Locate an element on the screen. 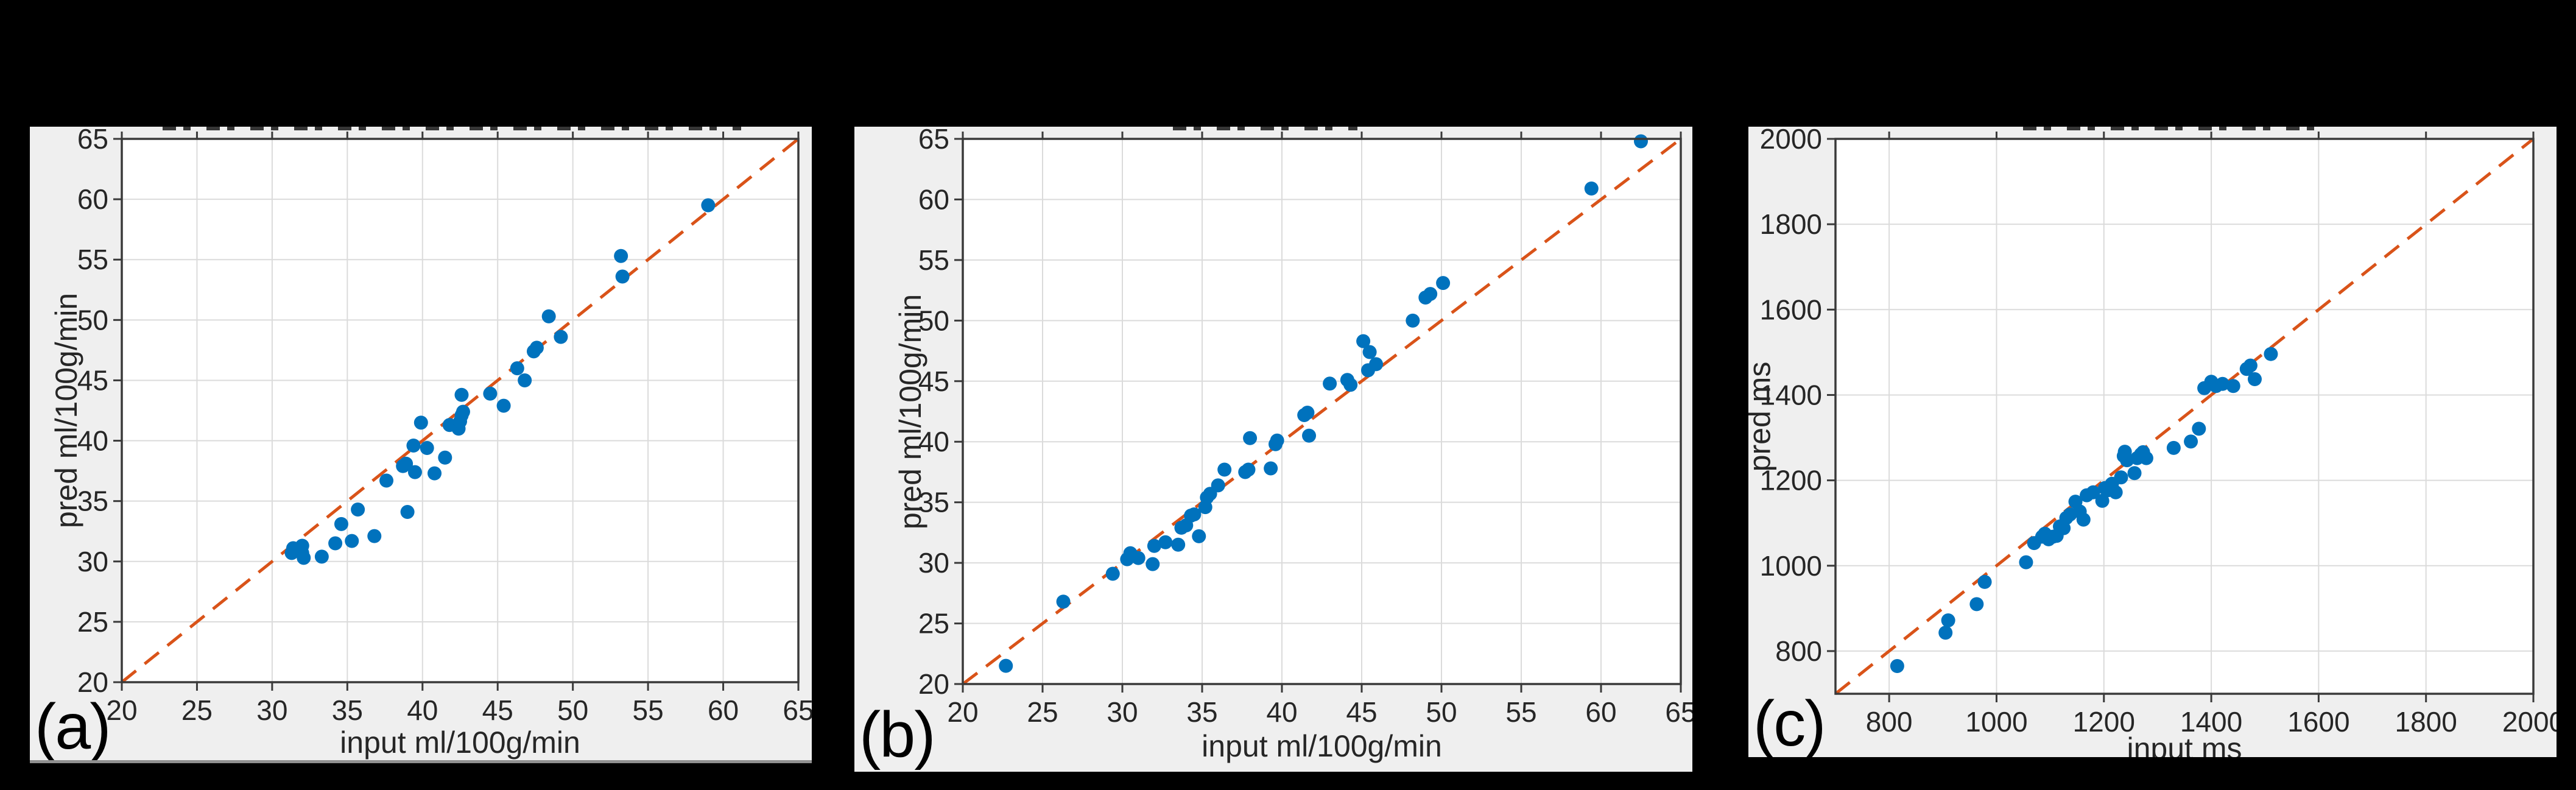 Image resolution: width=2576 pixels, height=790 pixels. x-tick-label: 800 is located at coordinates (1889, 722).